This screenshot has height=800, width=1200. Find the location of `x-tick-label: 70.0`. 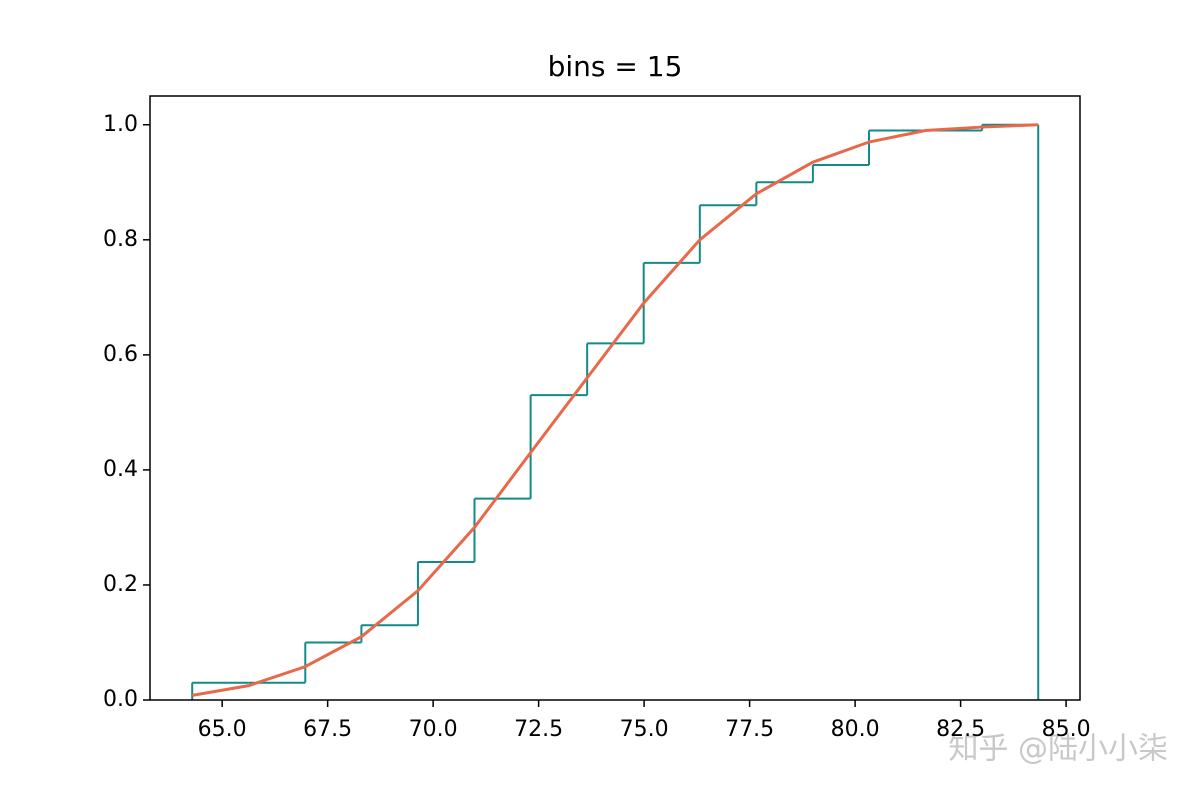

x-tick-label: 70.0 is located at coordinates (433, 729).